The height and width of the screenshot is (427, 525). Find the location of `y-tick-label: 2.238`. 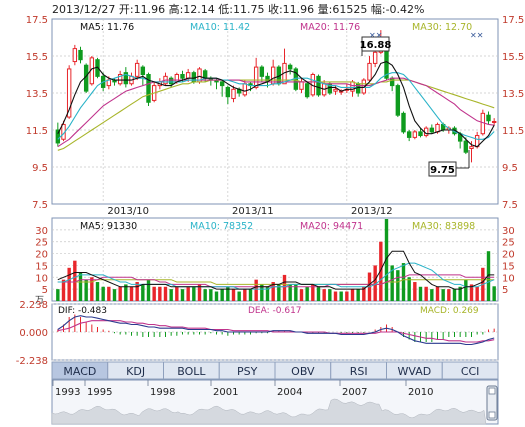

y-tick-label: 2.238 is located at coordinates (33, 305).